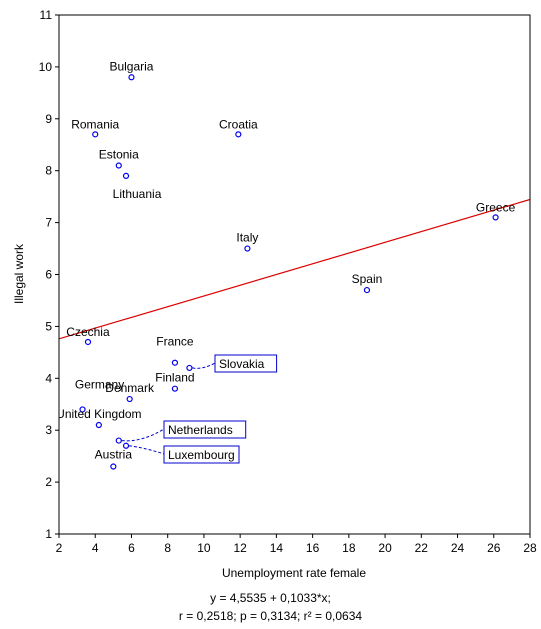  Describe the element at coordinates (126, 445) in the screenshot. I see `point-luxembourg` at that location.